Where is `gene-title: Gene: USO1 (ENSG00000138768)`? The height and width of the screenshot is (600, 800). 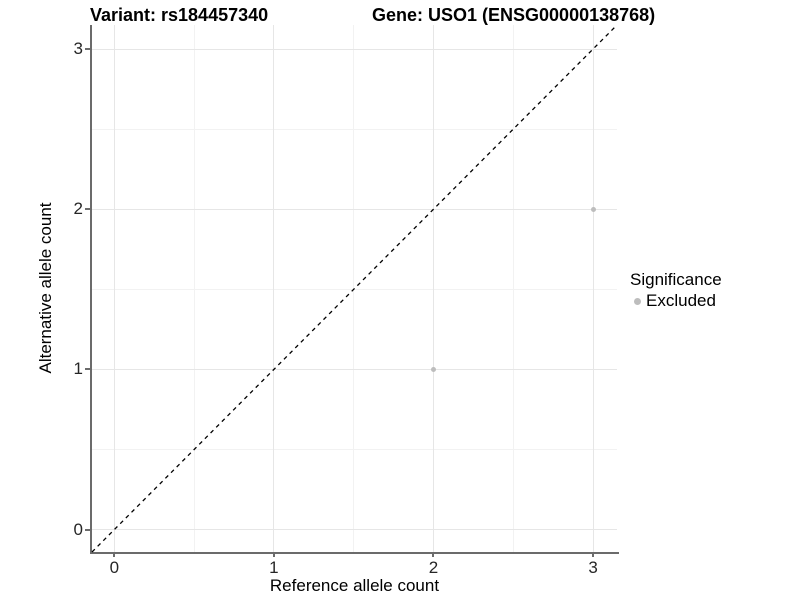
gene-title: Gene: USO1 (ENSG00000138768) is located at coordinates (514, 15).